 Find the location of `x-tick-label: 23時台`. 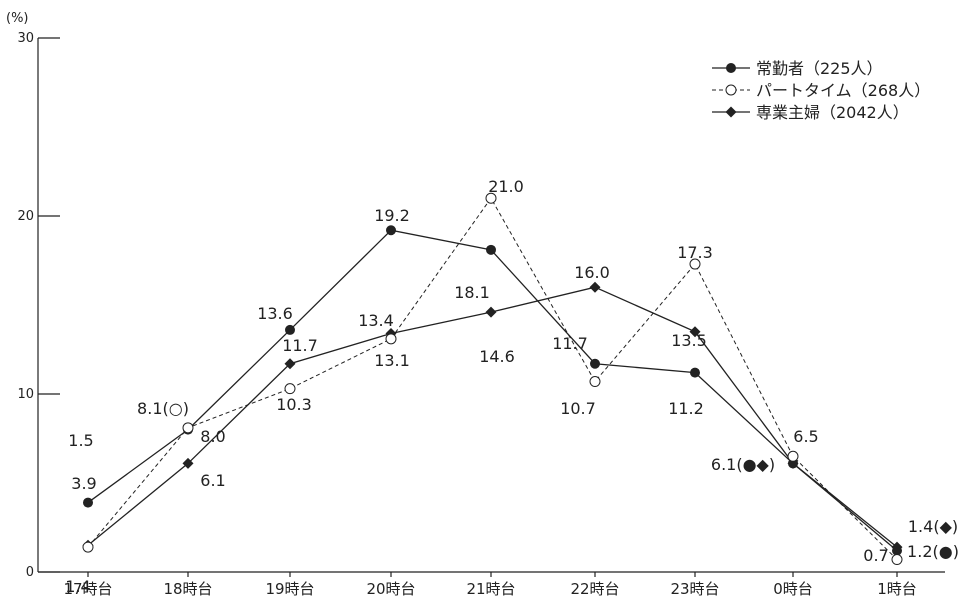

x-tick-label: 23時台 is located at coordinates (694, 589).